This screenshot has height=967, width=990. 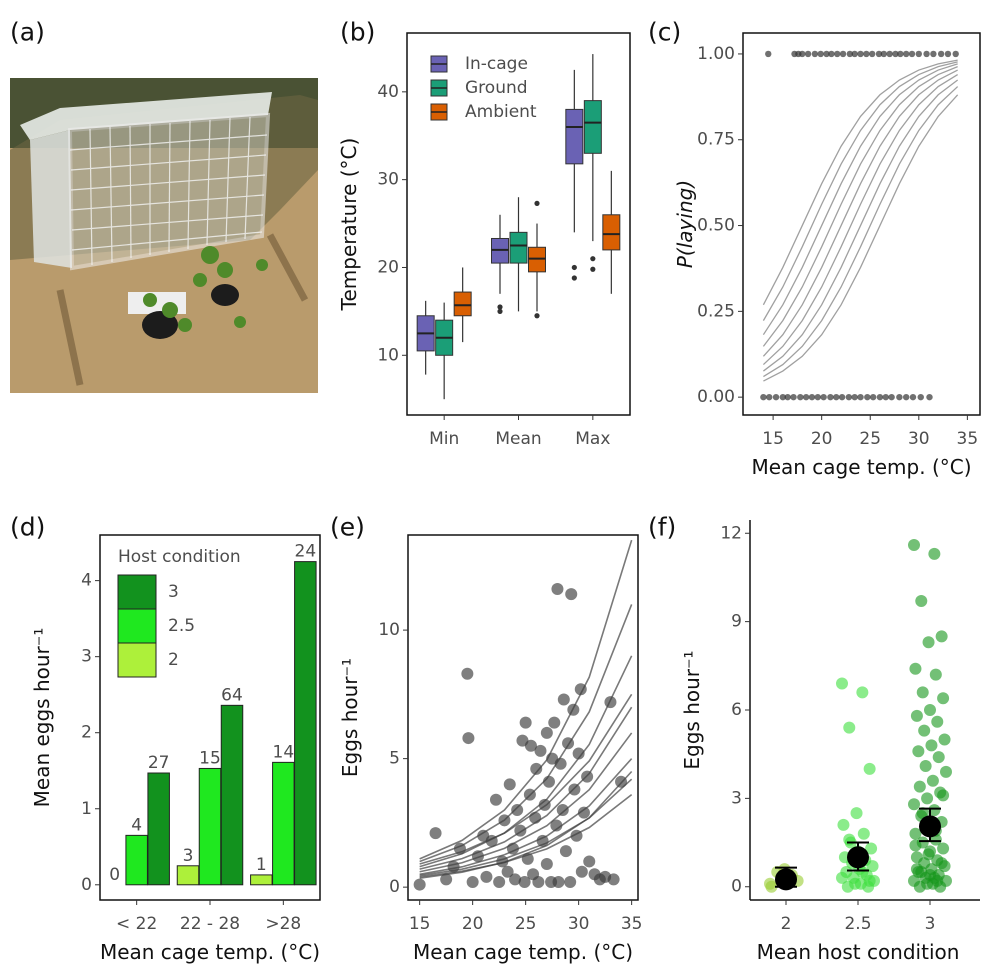 What do you see at coordinates (51, 199) in the screenshot?
I see `cage-side` at bounding box center [51, 199].